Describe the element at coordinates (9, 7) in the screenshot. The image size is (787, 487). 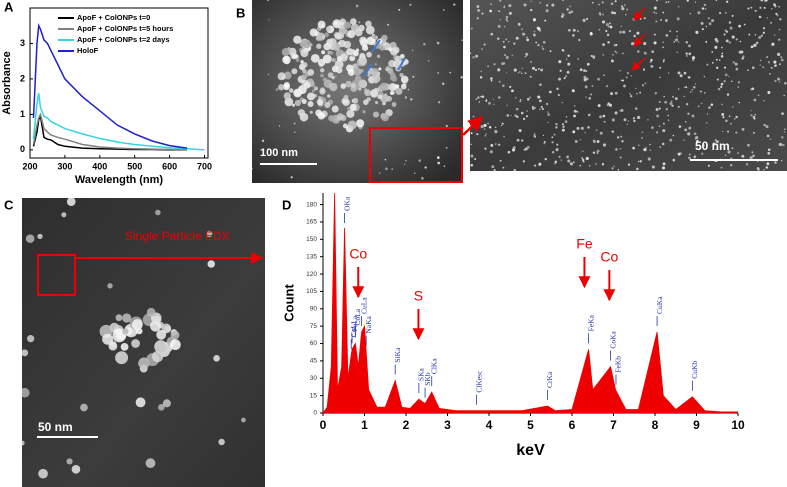
I see `panel-label: A` at that location.